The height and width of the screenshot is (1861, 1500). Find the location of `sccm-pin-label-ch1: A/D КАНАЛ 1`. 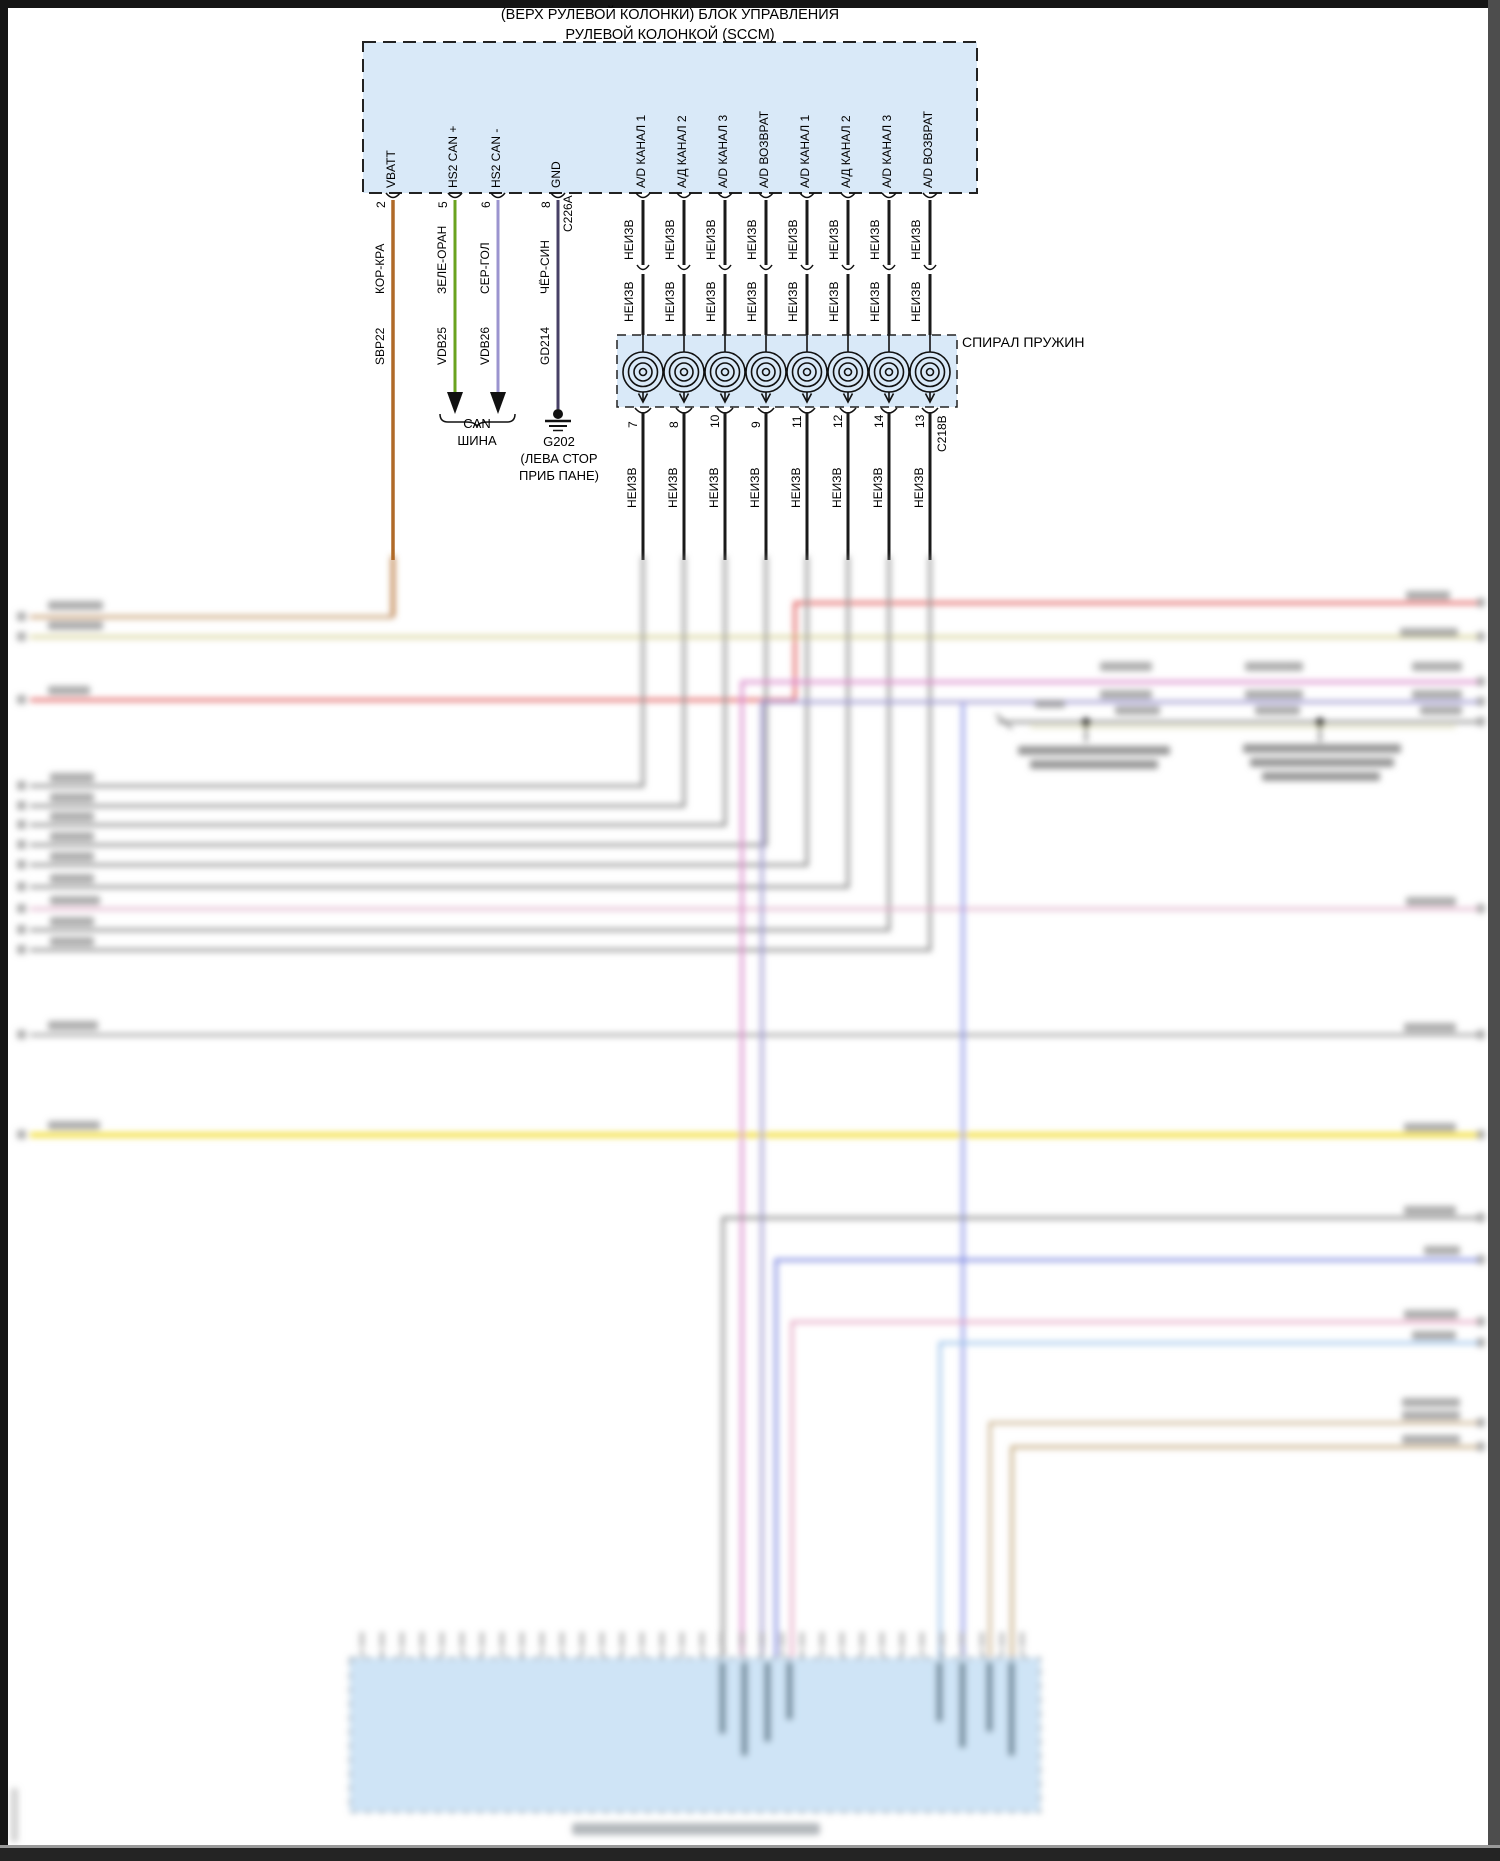

sccm-pin-label-ch1: A/D КАНАЛ 1 is located at coordinates (641, 151).